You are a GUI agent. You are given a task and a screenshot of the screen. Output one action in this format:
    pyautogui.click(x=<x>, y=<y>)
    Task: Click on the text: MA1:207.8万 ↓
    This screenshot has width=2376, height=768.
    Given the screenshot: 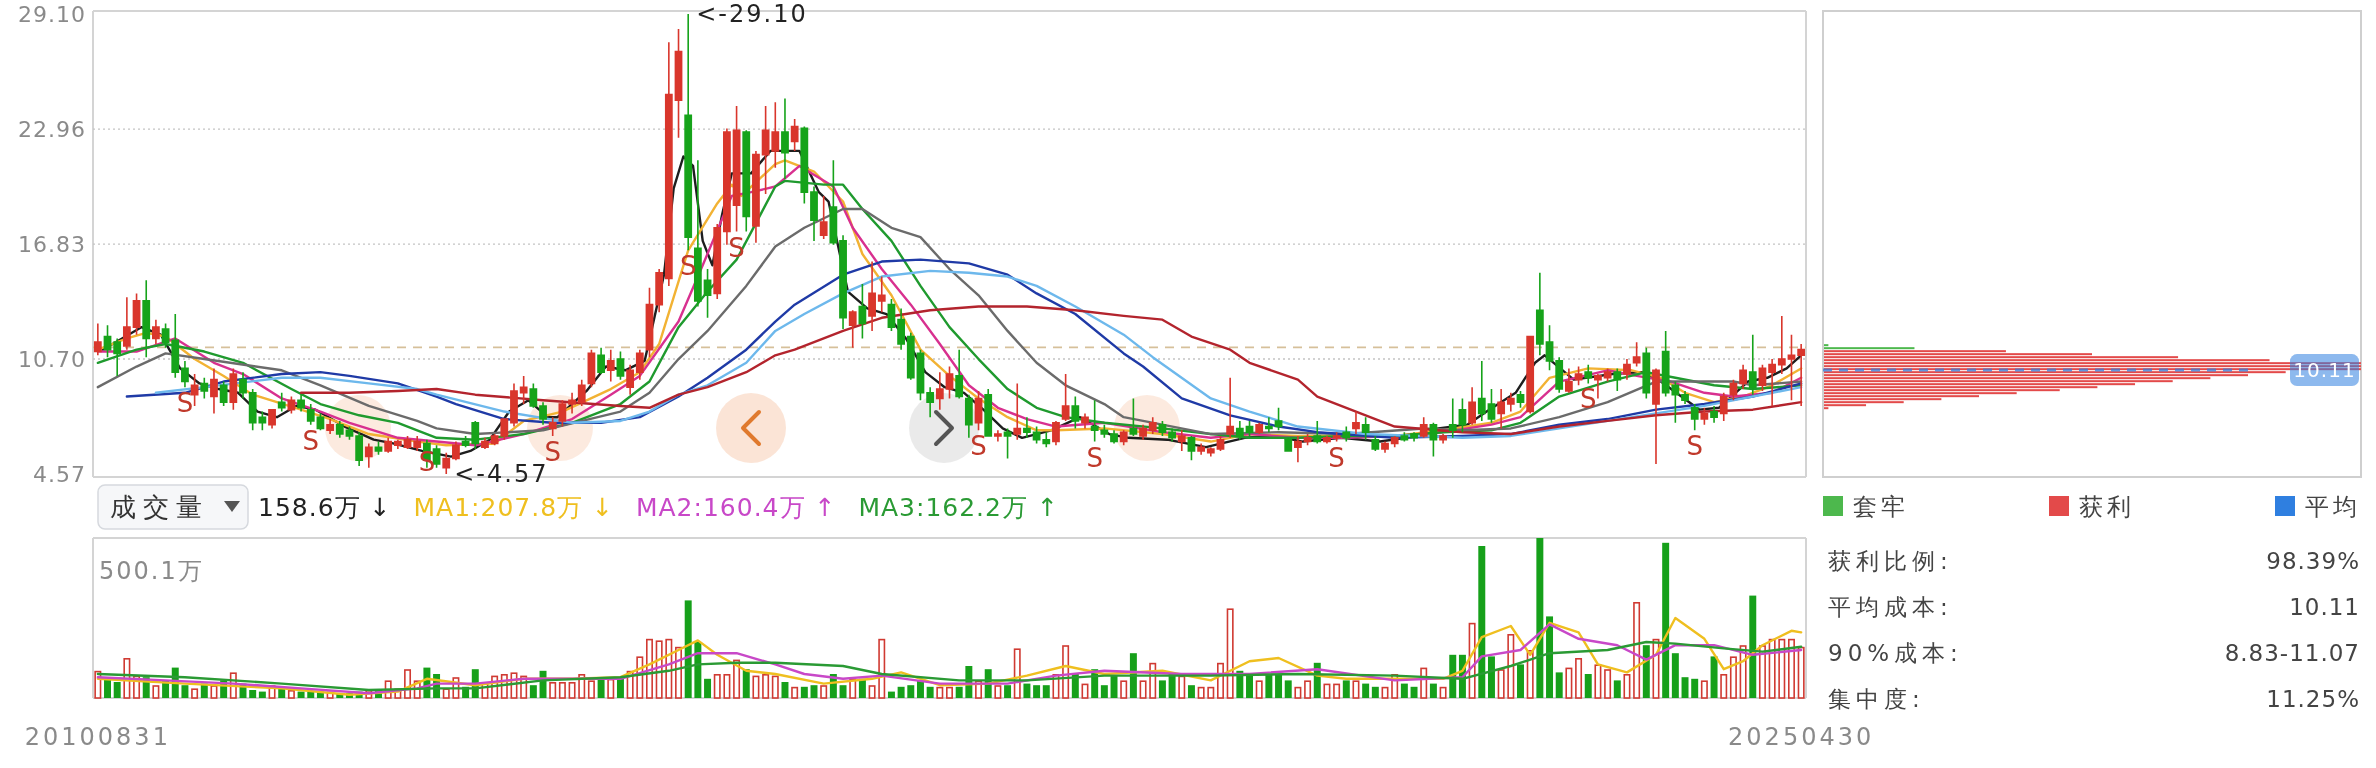 What is the action you would take?
    pyautogui.click(x=513, y=507)
    